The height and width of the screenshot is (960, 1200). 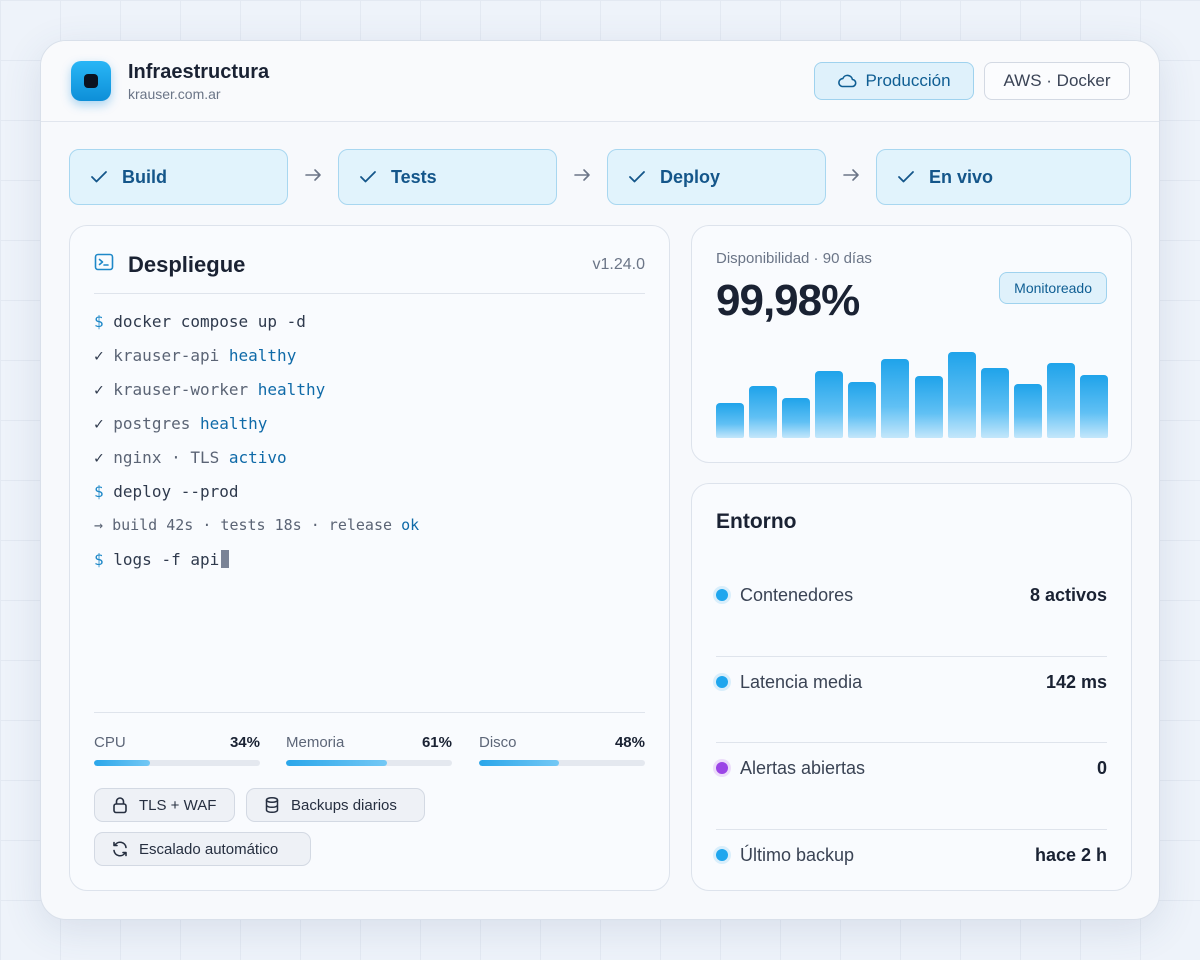 What do you see at coordinates (176, 491) in the screenshot?
I see `terminal-text: deploy --prod` at bounding box center [176, 491].